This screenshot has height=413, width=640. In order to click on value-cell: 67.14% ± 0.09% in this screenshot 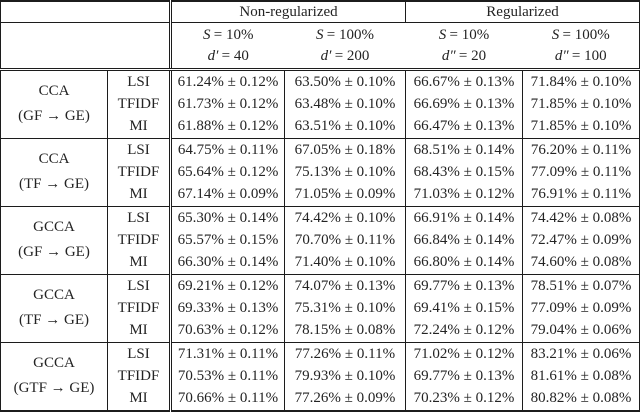, I will do `click(227, 195)`.